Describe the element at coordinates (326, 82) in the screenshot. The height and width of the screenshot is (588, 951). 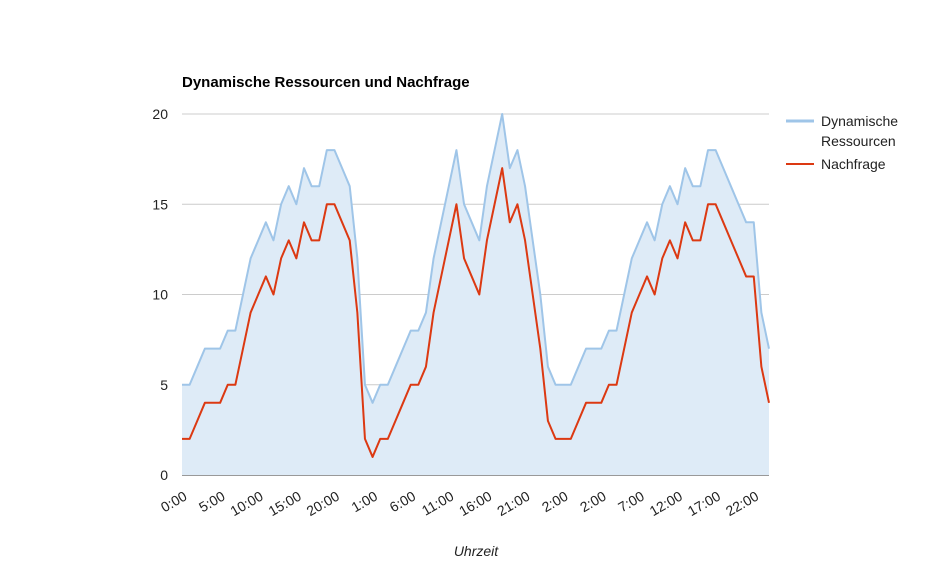
I see `chart-title: Dynamische Ressourcen und Nachfrage` at that location.